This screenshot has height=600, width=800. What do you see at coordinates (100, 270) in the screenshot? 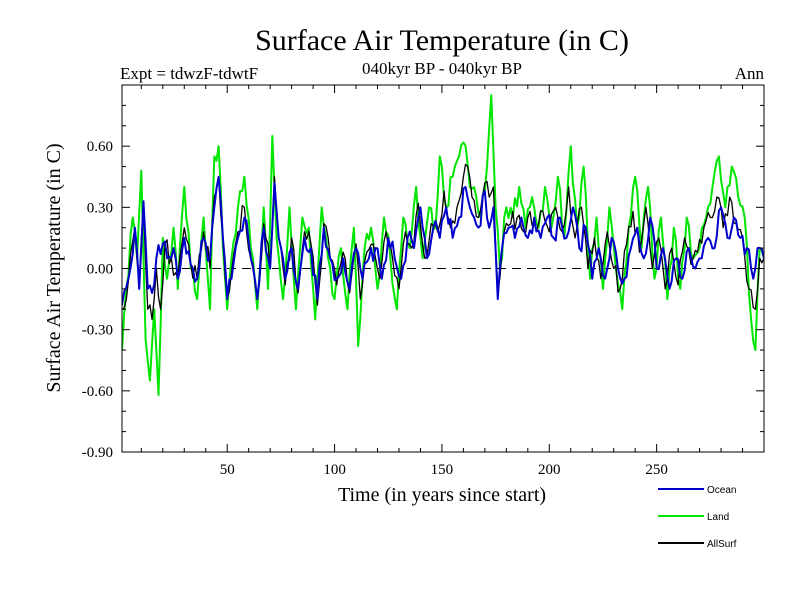
I see `y-tick-label: 0.00` at bounding box center [100, 270].